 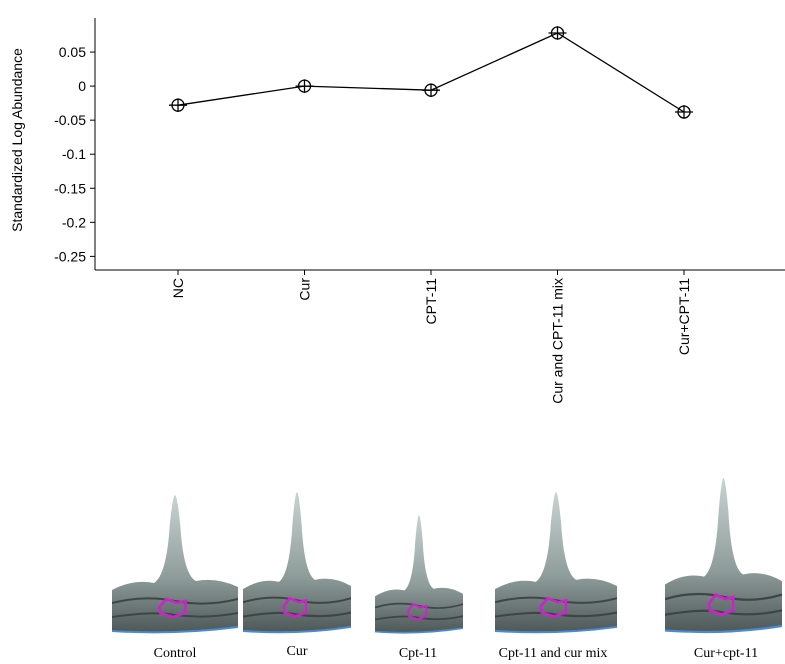 I want to click on y-axis-label: Standardized Log Abundance, so click(x=17, y=140).